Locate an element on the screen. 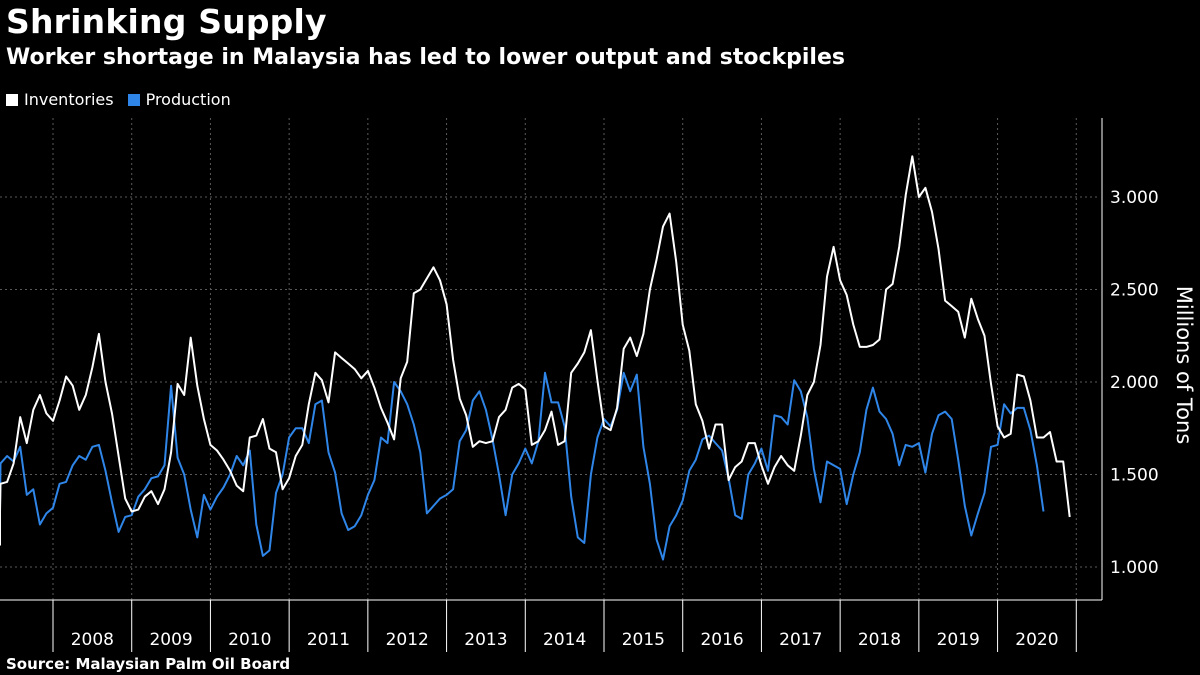 This screenshot has height=675, width=1200. y-tick-label-4: 3.000 is located at coordinates (1134, 198).